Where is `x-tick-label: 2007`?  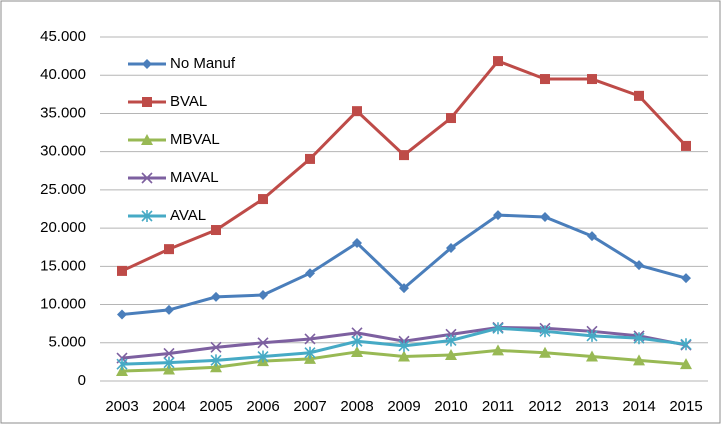 x-tick-label: 2007 is located at coordinates (309, 406).